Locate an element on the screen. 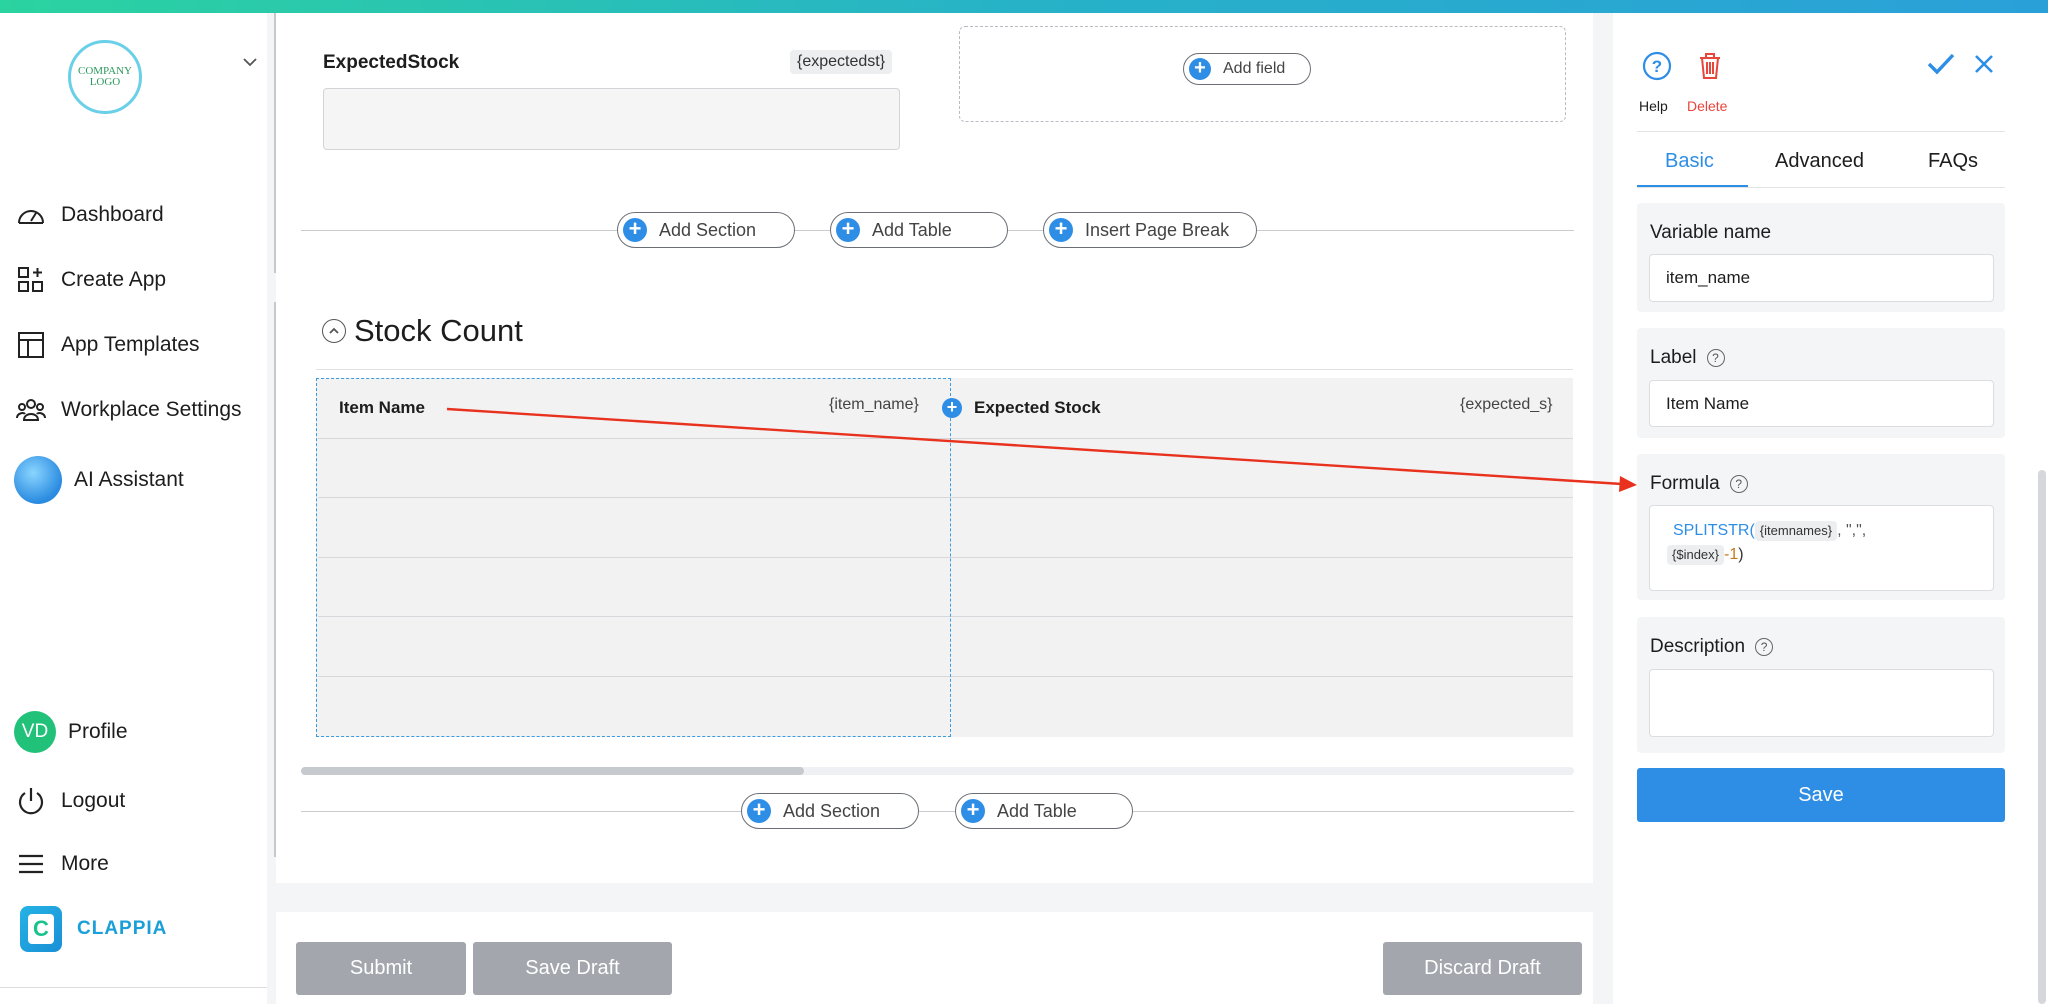  brand-name: CLAPPIA is located at coordinates (122, 928).